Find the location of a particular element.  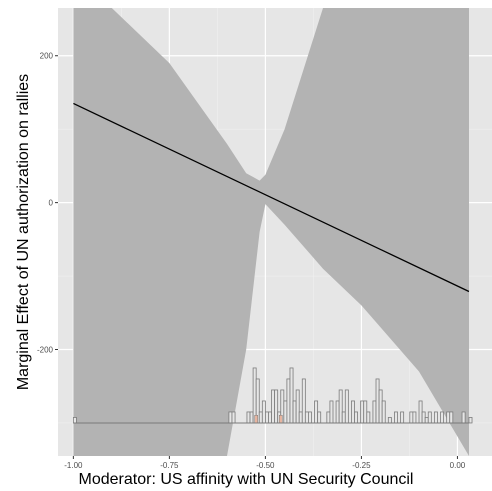

x-tick-label: -1.00 is located at coordinates (73, 465).